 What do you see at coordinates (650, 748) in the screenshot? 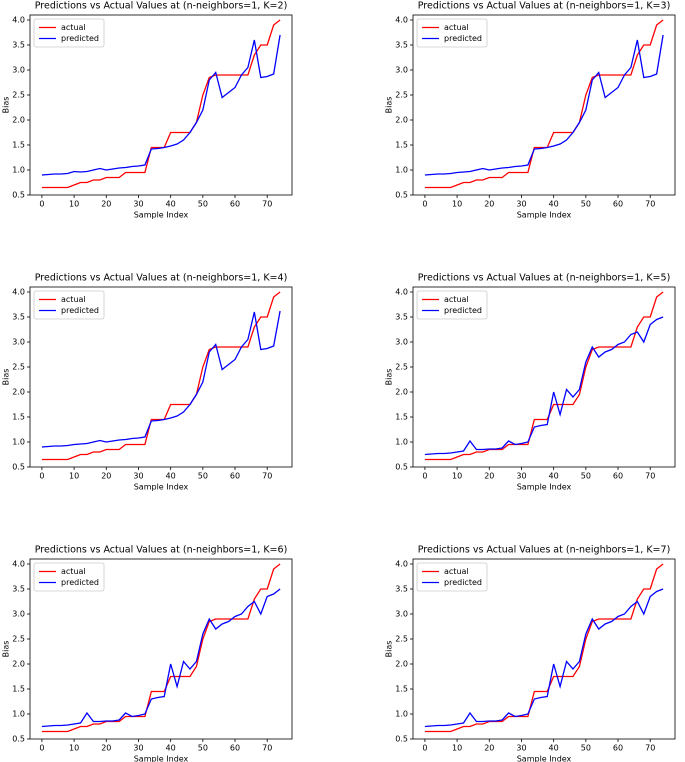
I see `x-tick-label: 70` at bounding box center [650, 748].